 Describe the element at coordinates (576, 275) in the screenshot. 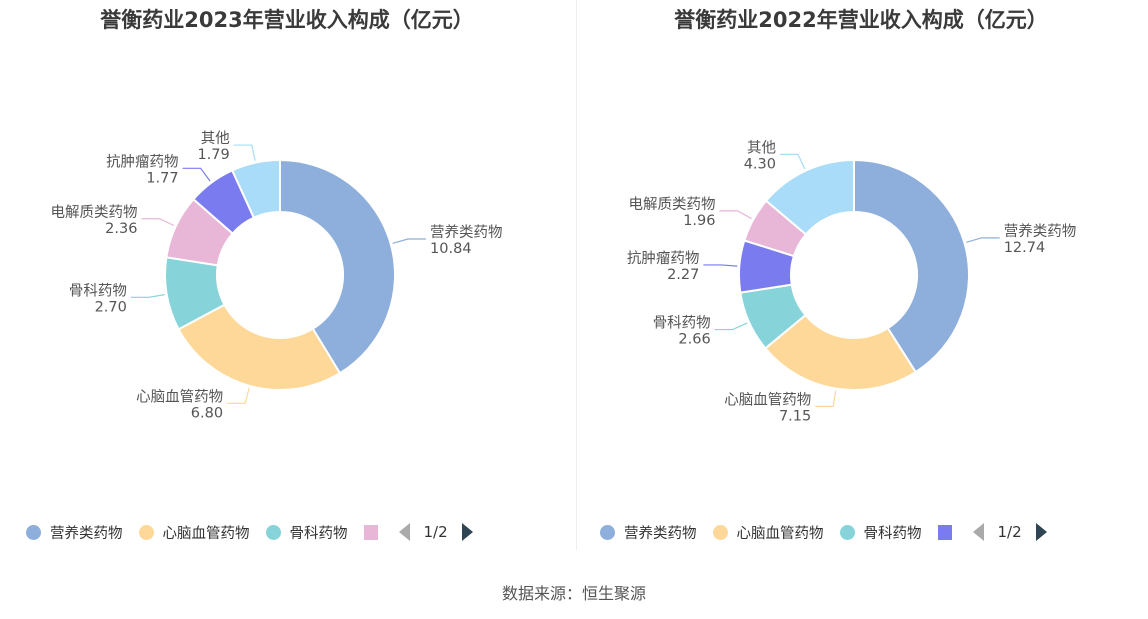

I see `panel-divider` at that location.